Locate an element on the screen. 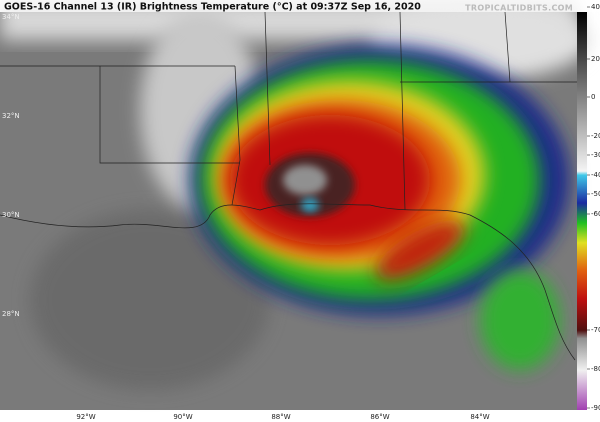 Image resolution: width=600 pixels, height=422 pixels. colorbar-label: 0 is located at coordinates (593, 97).